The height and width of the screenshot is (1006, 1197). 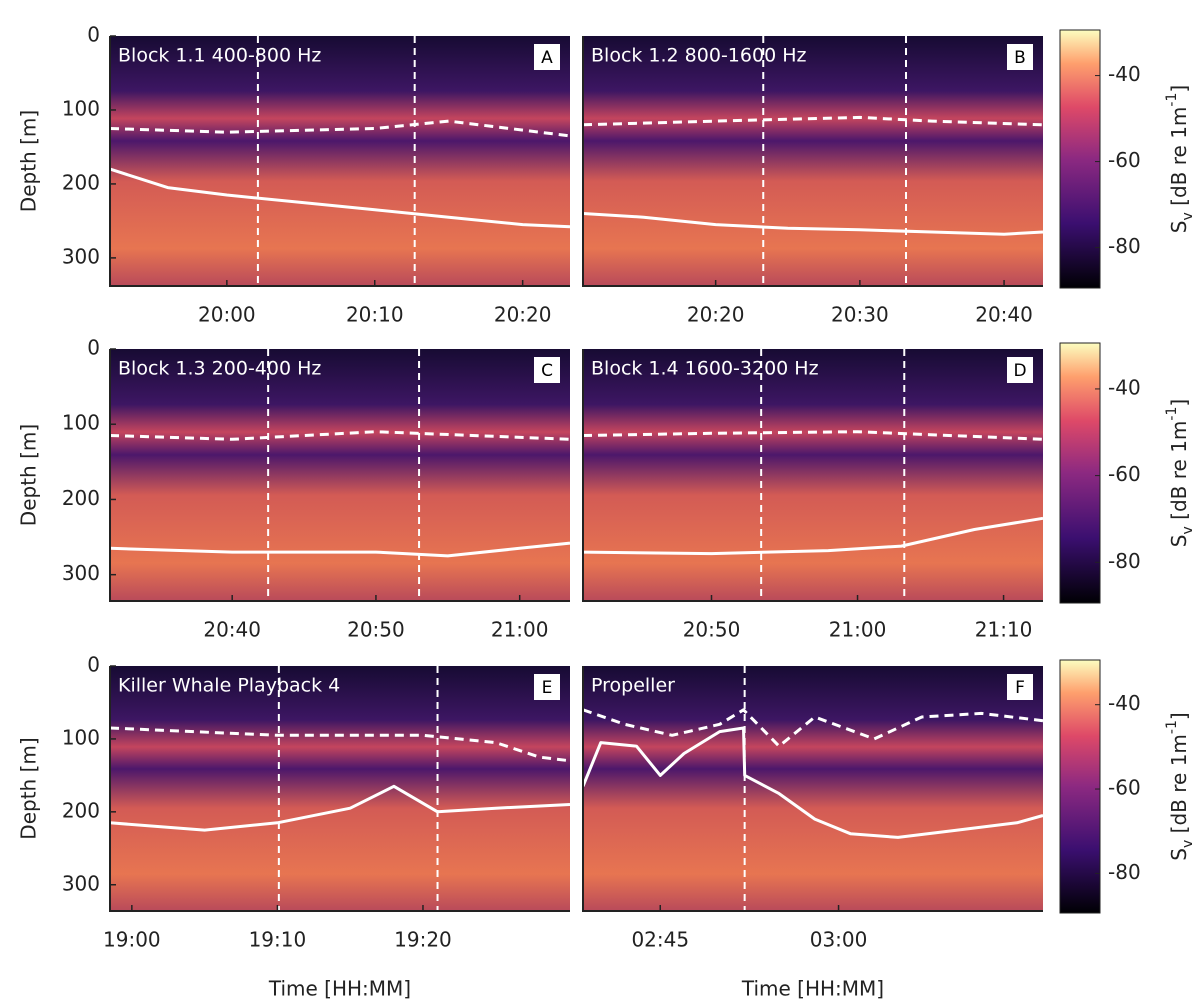 What do you see at coordinates (860, 315) in the screenshot?
I see `x-tick-label: 20:30` at bounding box center [860, 315].